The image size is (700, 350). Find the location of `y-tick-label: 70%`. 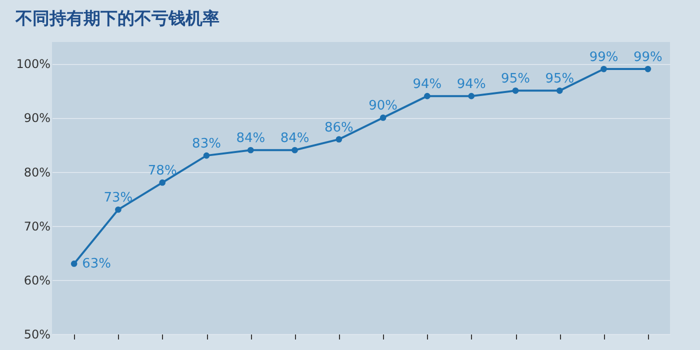

y-tick-label: 70% is located at coordinates (37, 226).